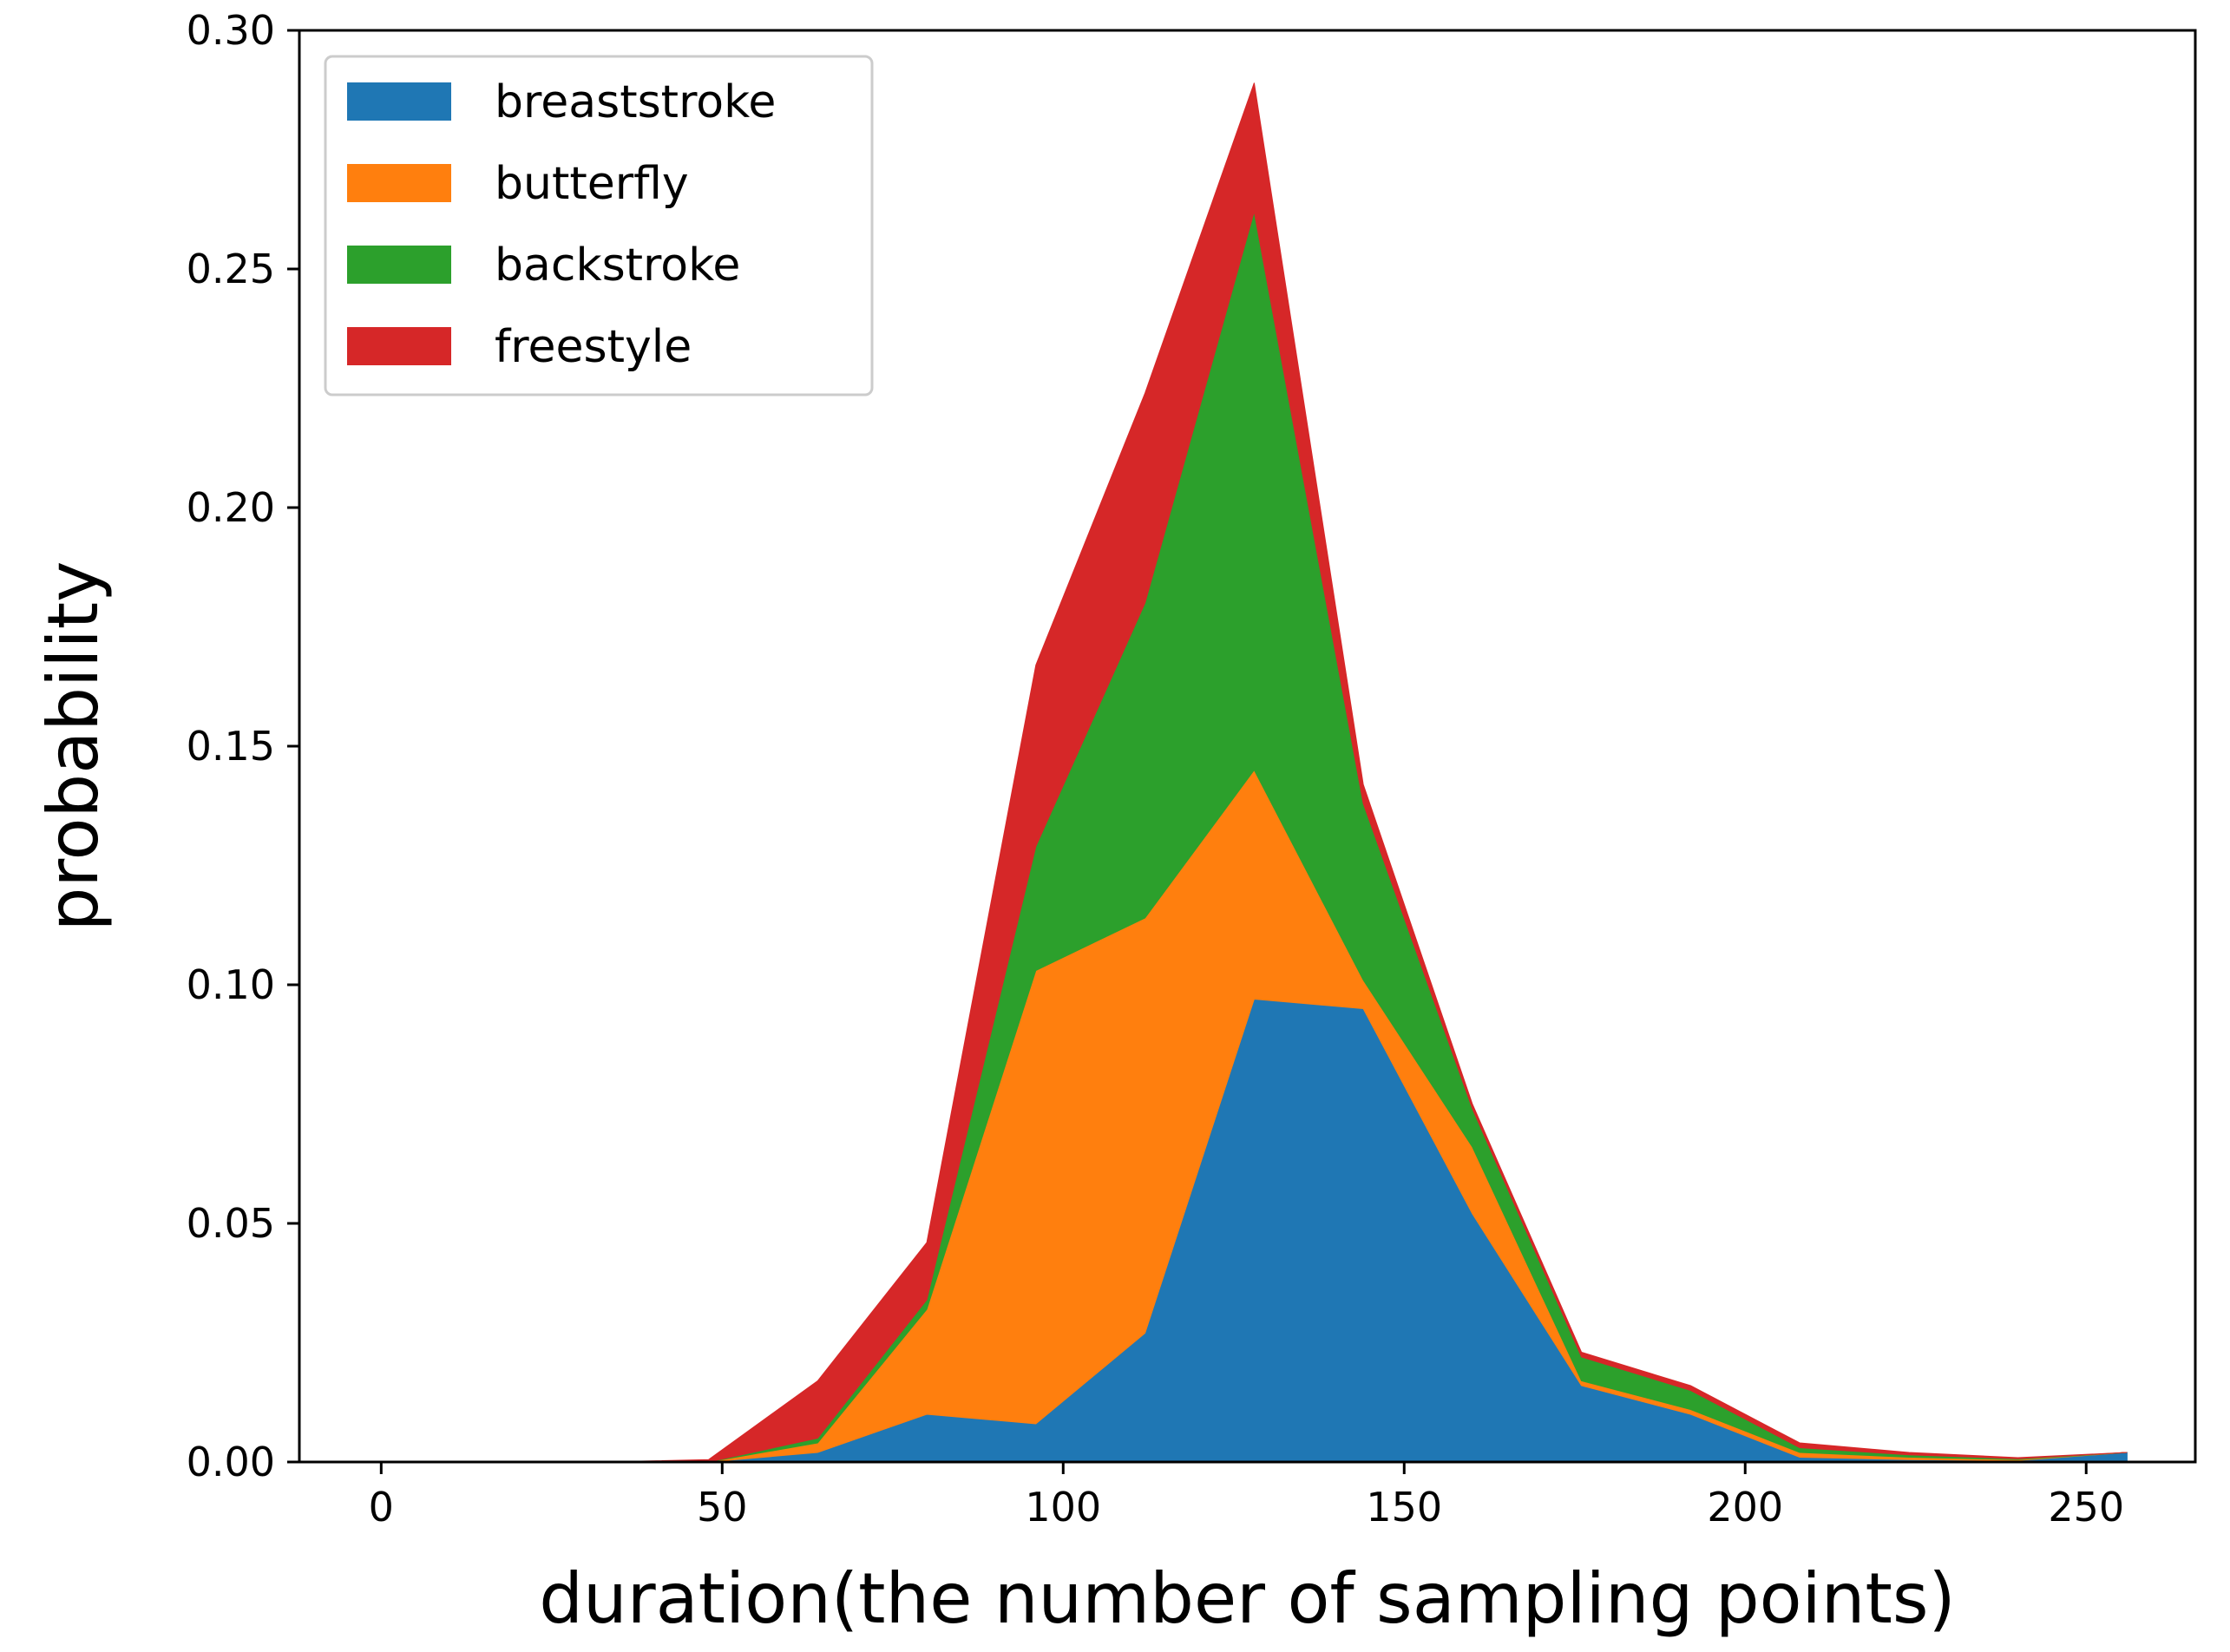 The width and height of the screenshot is (2230, 1652). I want to click on x-tick-label: 150, so click(1404, 1507).